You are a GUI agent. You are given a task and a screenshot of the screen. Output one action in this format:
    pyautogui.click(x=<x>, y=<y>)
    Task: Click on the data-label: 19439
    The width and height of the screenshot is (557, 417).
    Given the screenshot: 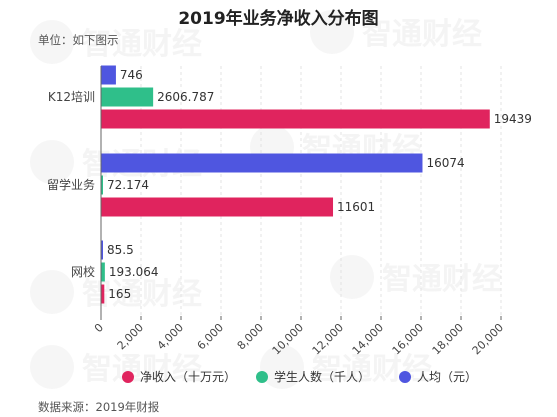 What is the action you would take?
    pyautogui.click(x=513, y=119)
    